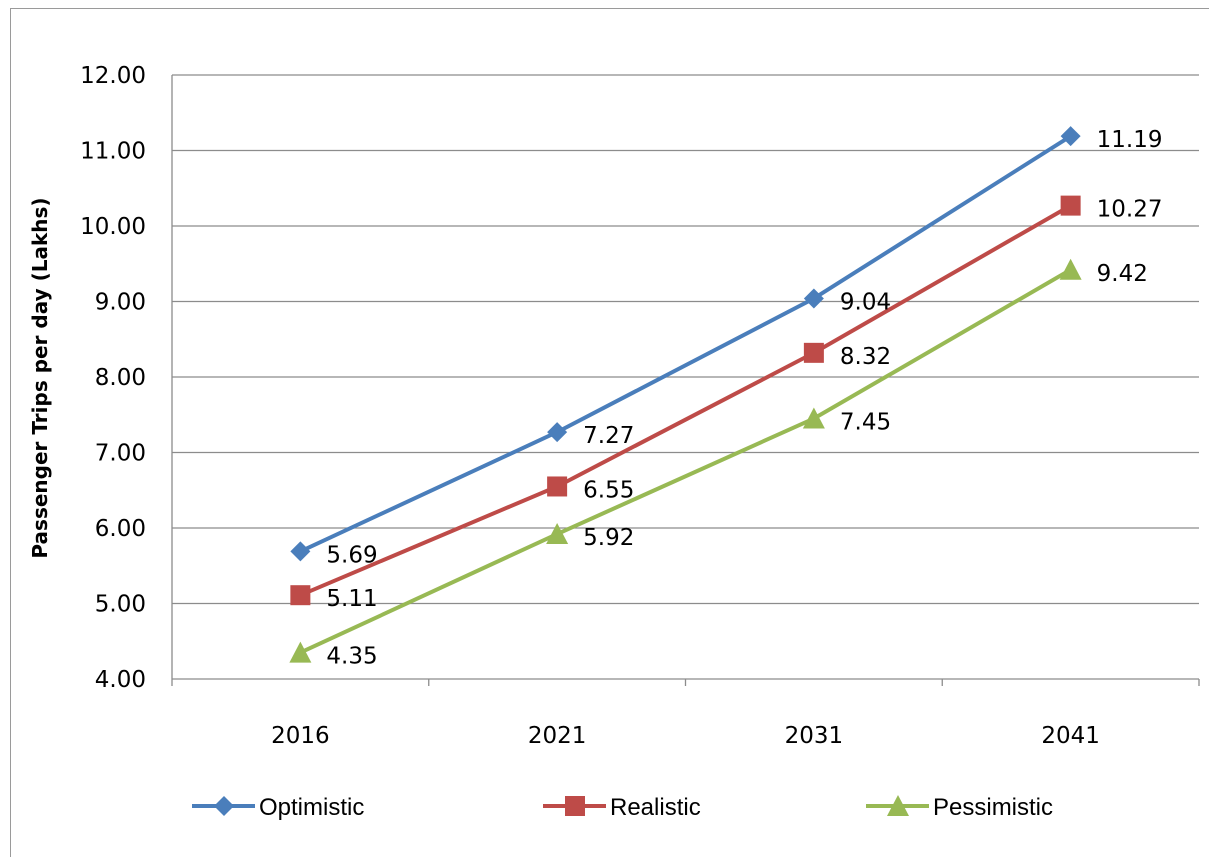  What do you see at coordinates (655, 807) in the screenshot?
I see `legend-label: Realistic` at bounding box center [655, 807].